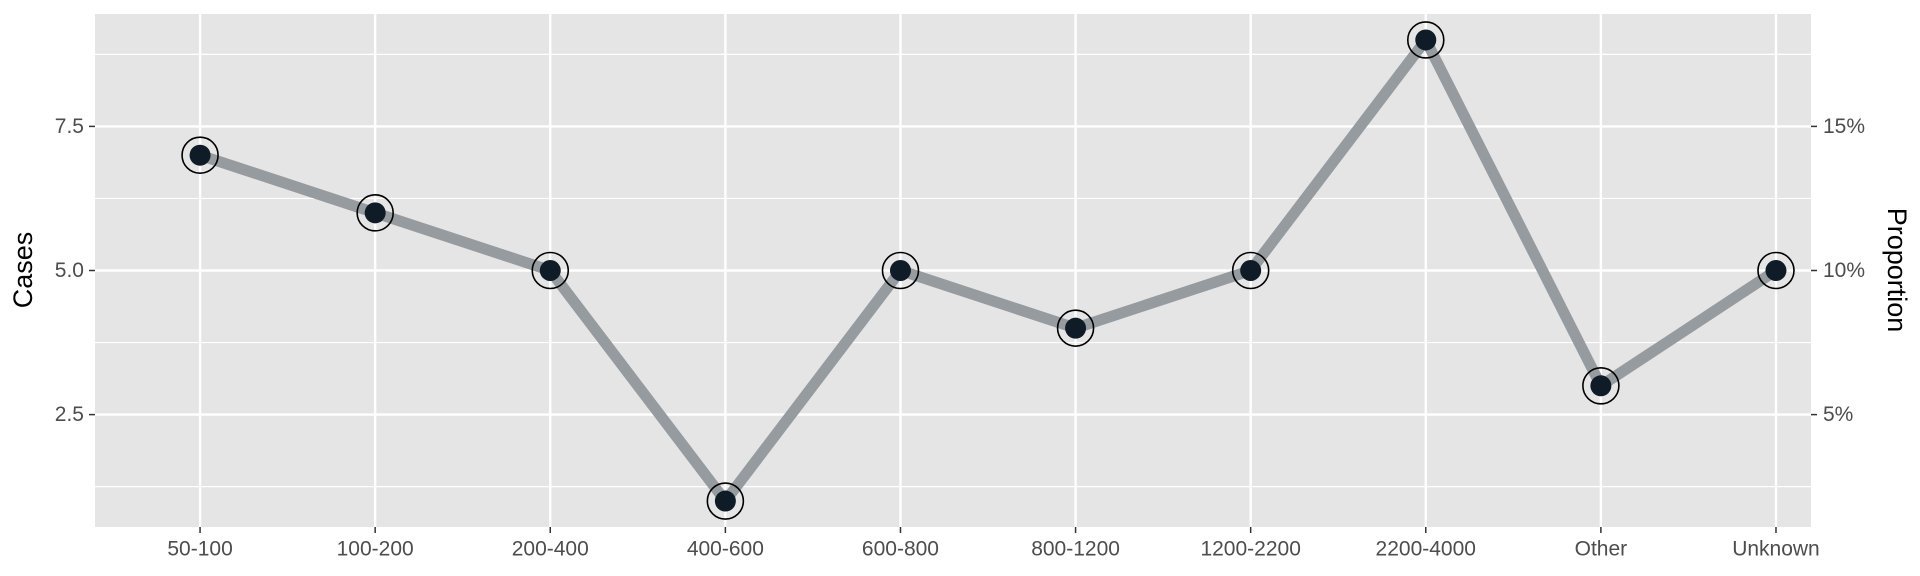 The width and height of the screenshot is (1920, 576). What do you see at coordinates (1075, 549) in the screenshot?
I see `x-tick-label: 800-1200` at bounding box center [1075, 549].